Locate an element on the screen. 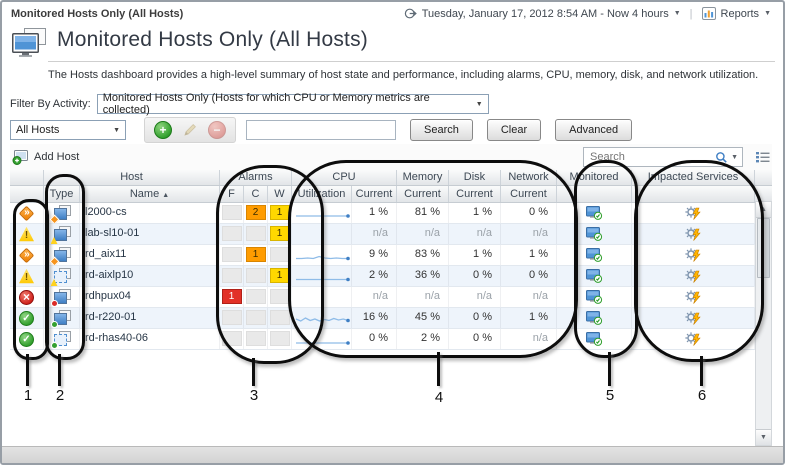 The height and width of the screenshot is (465, 785). impacted-services-column-header: Impacted Services is located at coordinates (693, 177).